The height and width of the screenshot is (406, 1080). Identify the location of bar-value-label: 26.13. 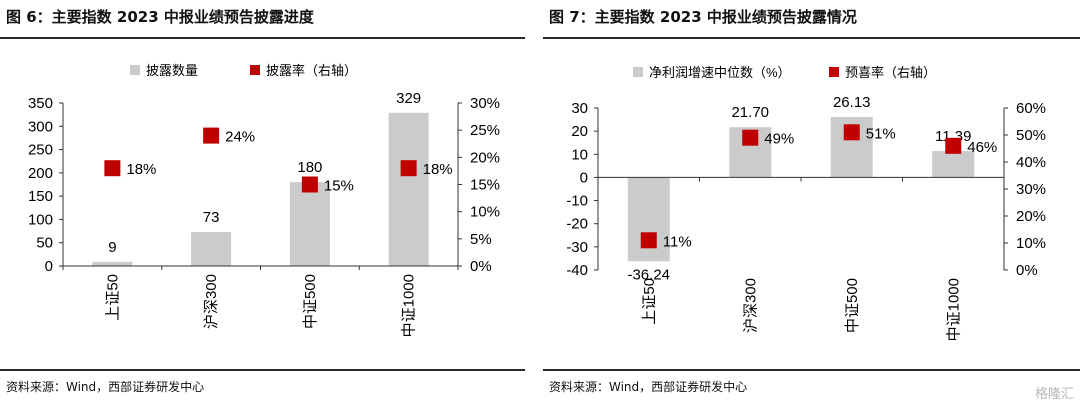
(852, 102).